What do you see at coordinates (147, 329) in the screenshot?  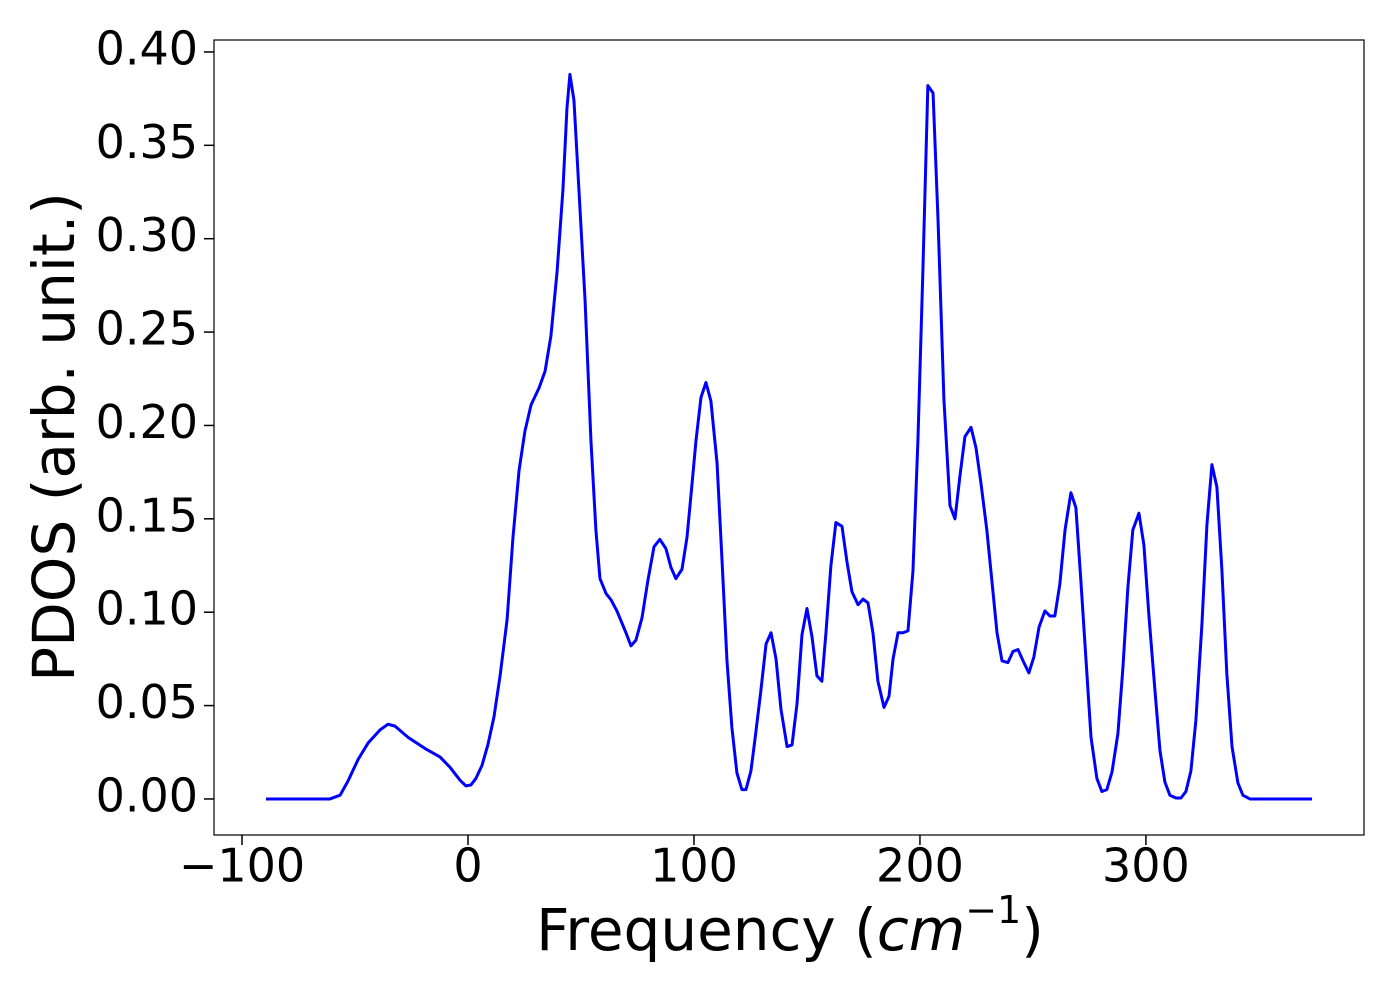 I see `y-tick-label: 0.25` at bounding box center [147, 329].